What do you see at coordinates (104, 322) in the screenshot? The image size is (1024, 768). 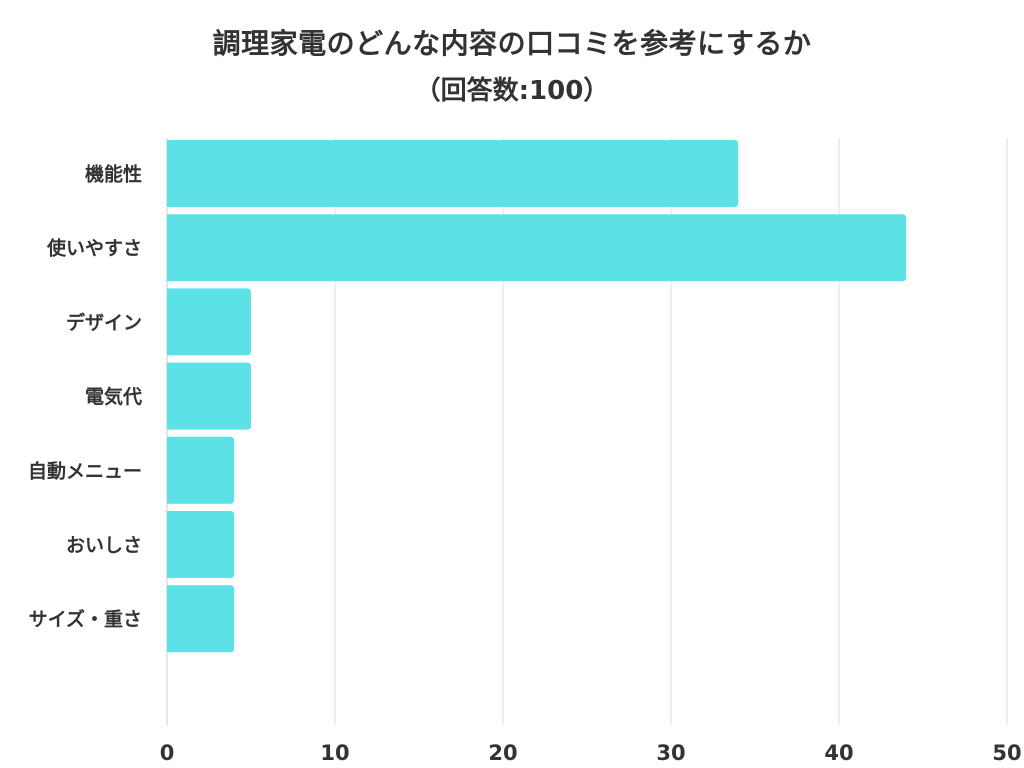 I see `category-label: デザイン` at bounding box center [104, 322].